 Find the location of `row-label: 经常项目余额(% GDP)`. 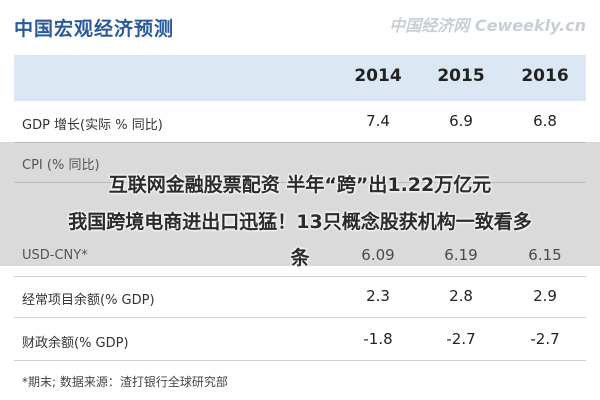

row-label: 经常项目余额(% GDP) is located at coordinates (88, 300).